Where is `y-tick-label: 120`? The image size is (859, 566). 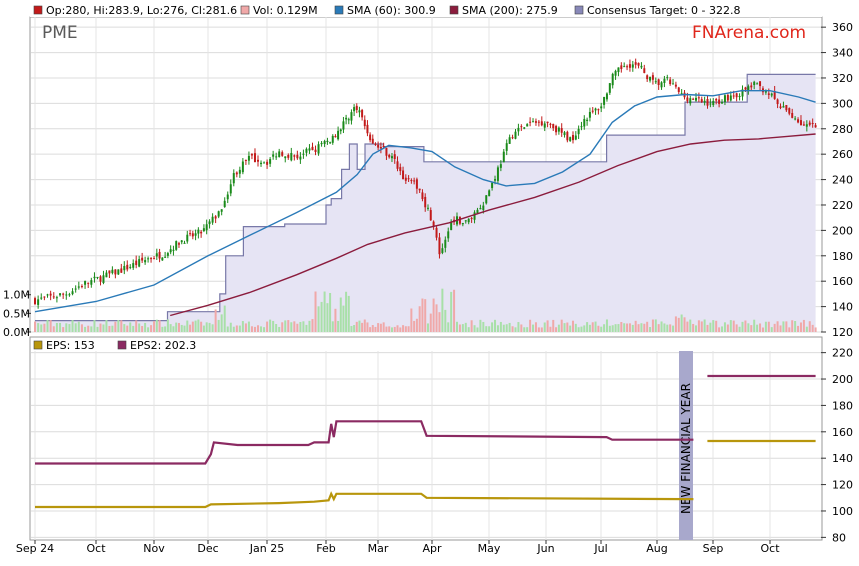 y-tick-label: 120 is located at coordinates (842, 485).